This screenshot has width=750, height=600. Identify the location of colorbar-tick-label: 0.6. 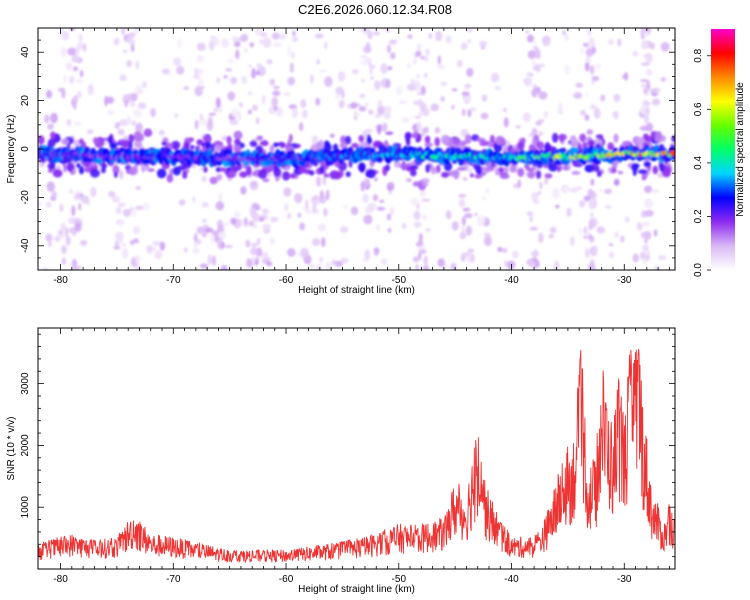
(698, 109).